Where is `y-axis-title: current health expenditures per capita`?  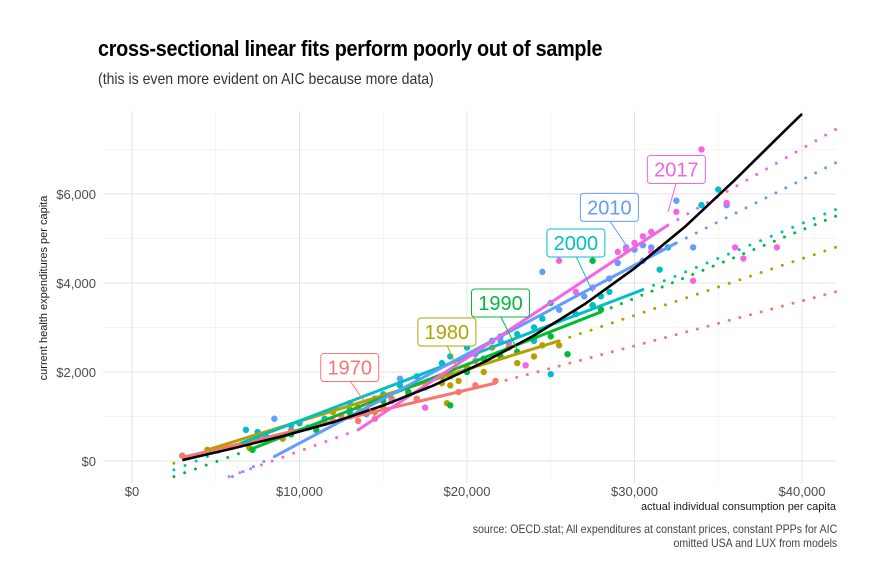
y-axis-title: current health expenditures per capita is located at coordinates (44, 288).